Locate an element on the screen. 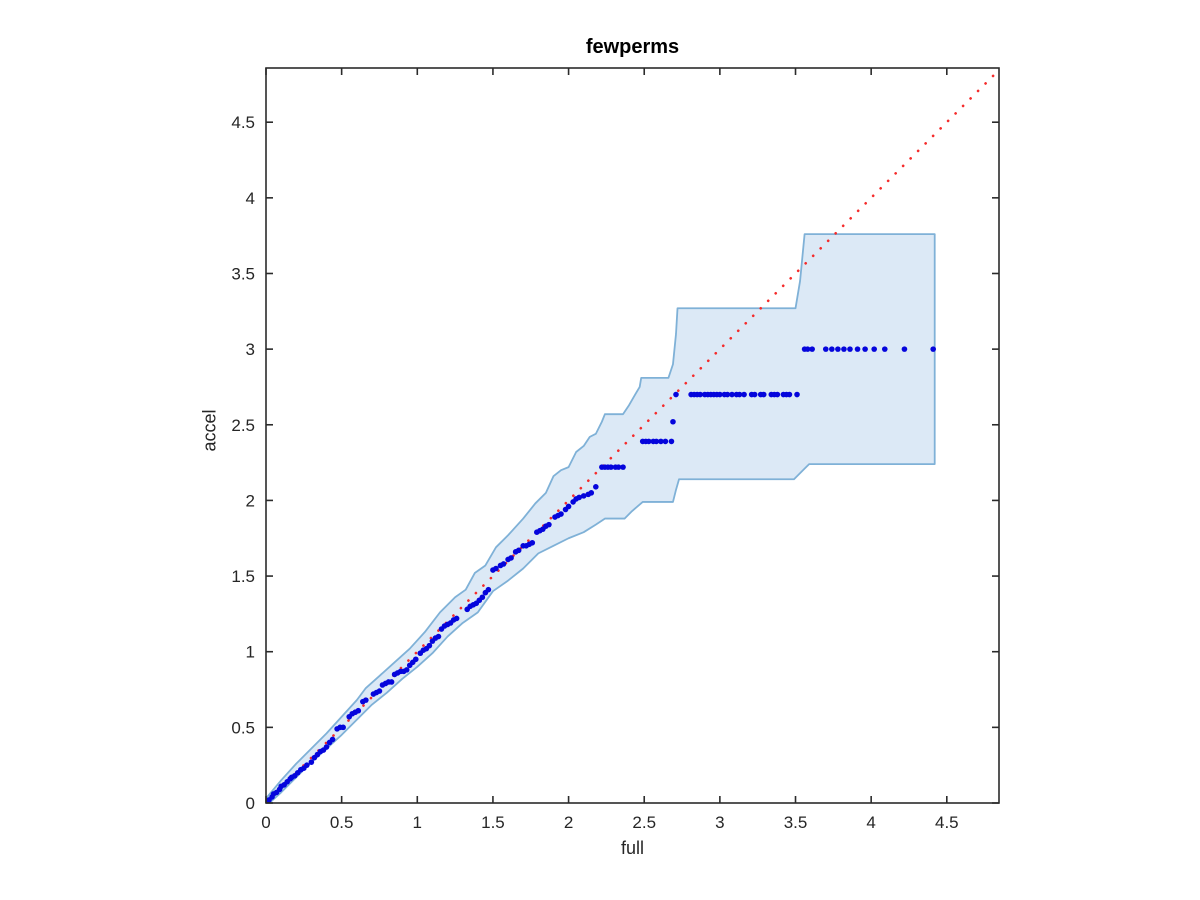 This screenshot has width=1200, height=900. y-tick-label: 1 is located at coordinates (250, 652).